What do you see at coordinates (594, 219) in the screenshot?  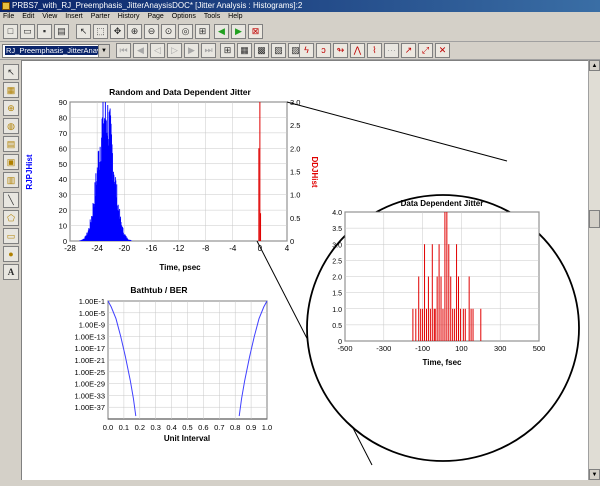 I see `scroll-thumb` at bounding box center [594, 219].